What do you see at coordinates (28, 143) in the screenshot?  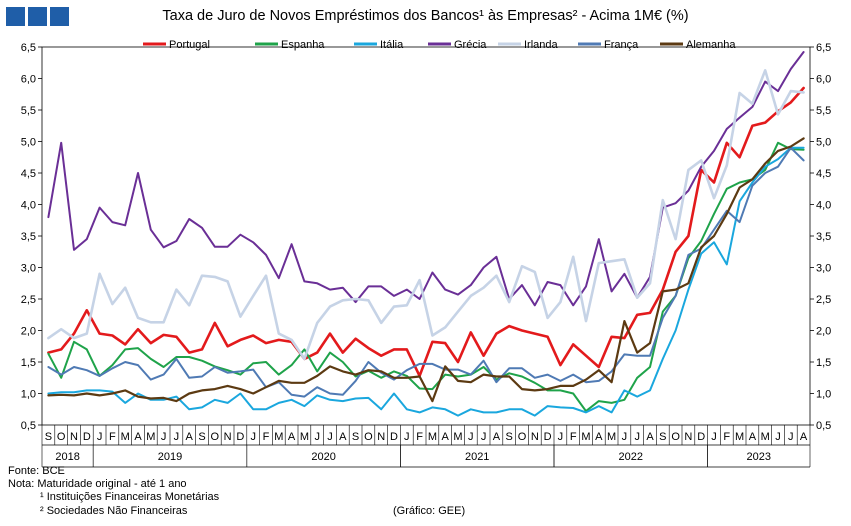 I see `y-tick-label-left: 5,0` at bounding box center [28, 143].